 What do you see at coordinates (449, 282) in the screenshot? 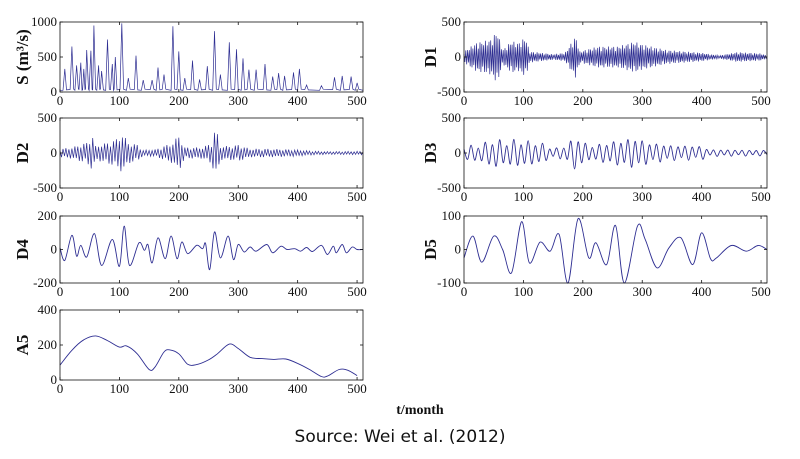
I see `y-tick-label: -100` at bounding box center [449, 282].